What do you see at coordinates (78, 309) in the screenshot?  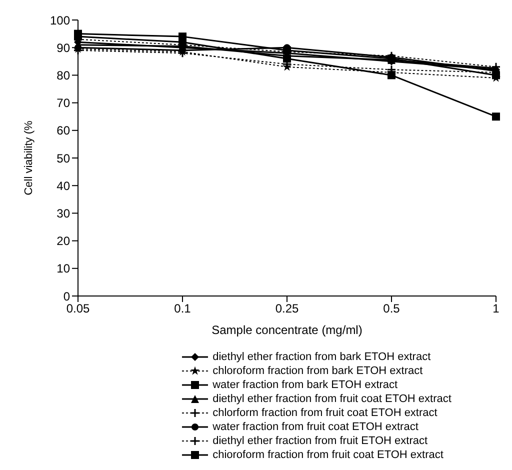 I see `x-tick-label: 0.05` at bounding box center [78, 309].